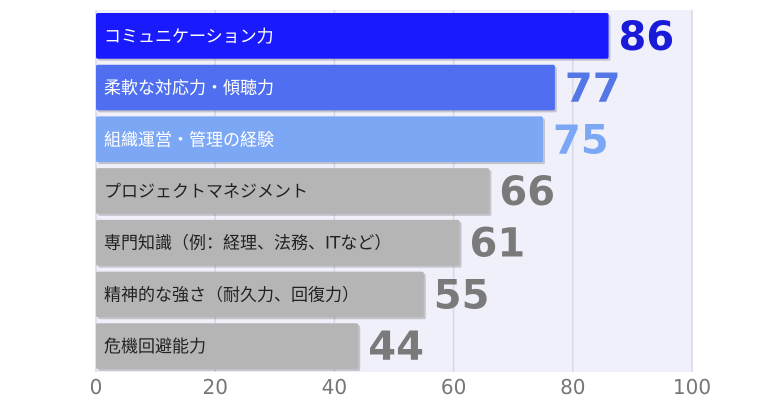 This screenshot has height=411, width=768. What do you see at coordinates (334, 387) in the screenshot?
I see `x-tick-label: 40` at bounding box center [334, 387].